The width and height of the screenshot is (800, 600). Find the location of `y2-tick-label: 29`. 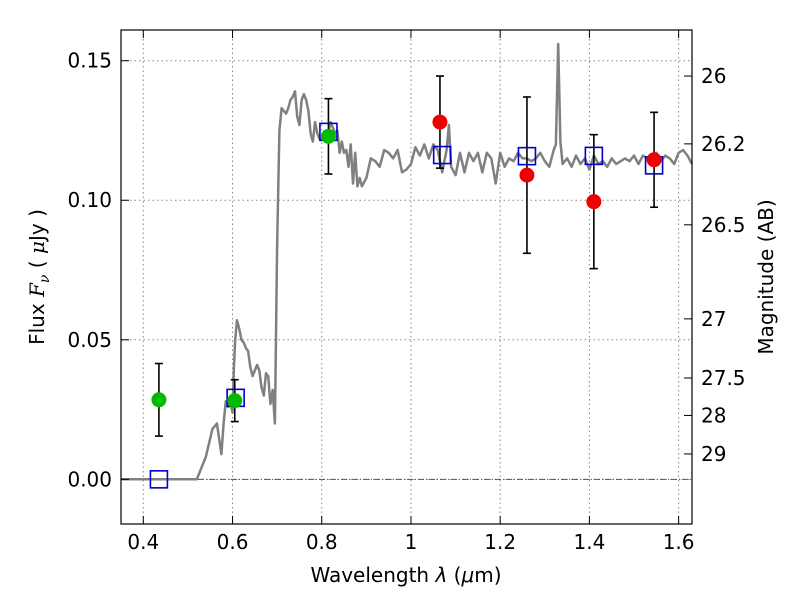

y2-tick-label: 29 is located at coordinates (713, 454).